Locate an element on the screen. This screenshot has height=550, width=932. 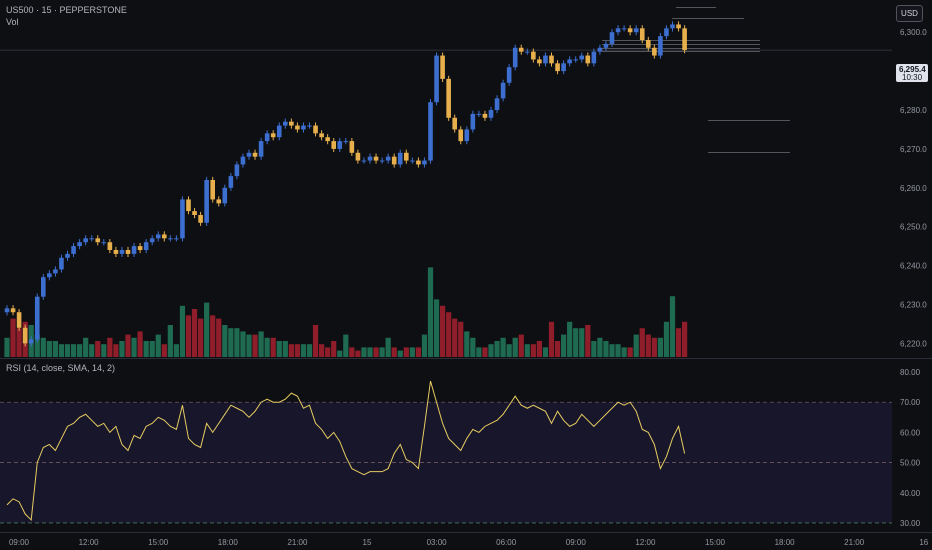
countdown-label: 10:30 is located at coordinates (912, 77).